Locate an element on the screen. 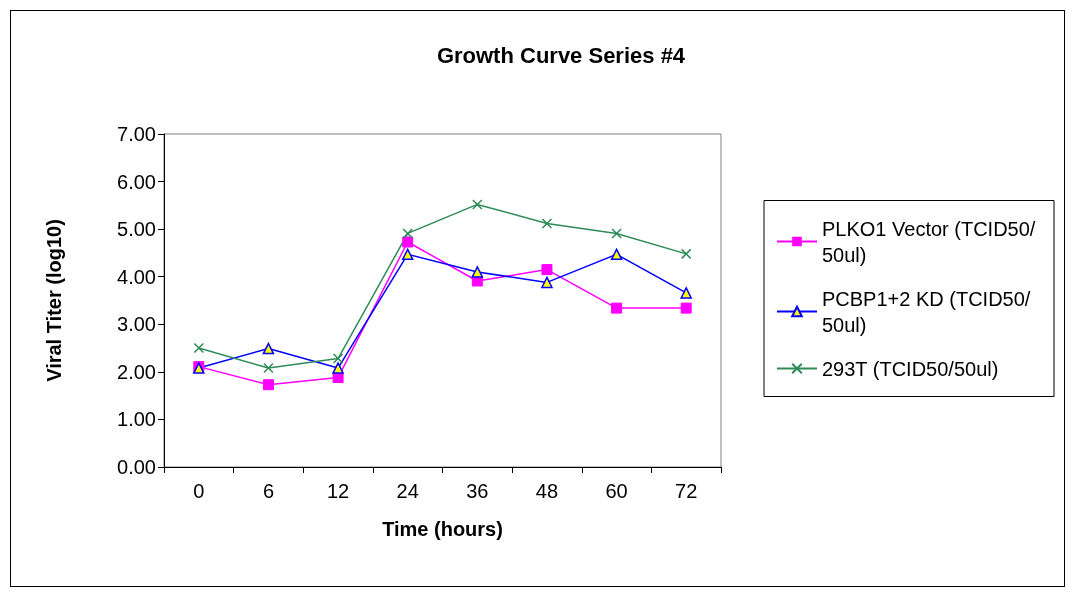 The height and width of the screenshot is (597, 1075). x-tick-label: 6 is located at coordinates (268, 491).